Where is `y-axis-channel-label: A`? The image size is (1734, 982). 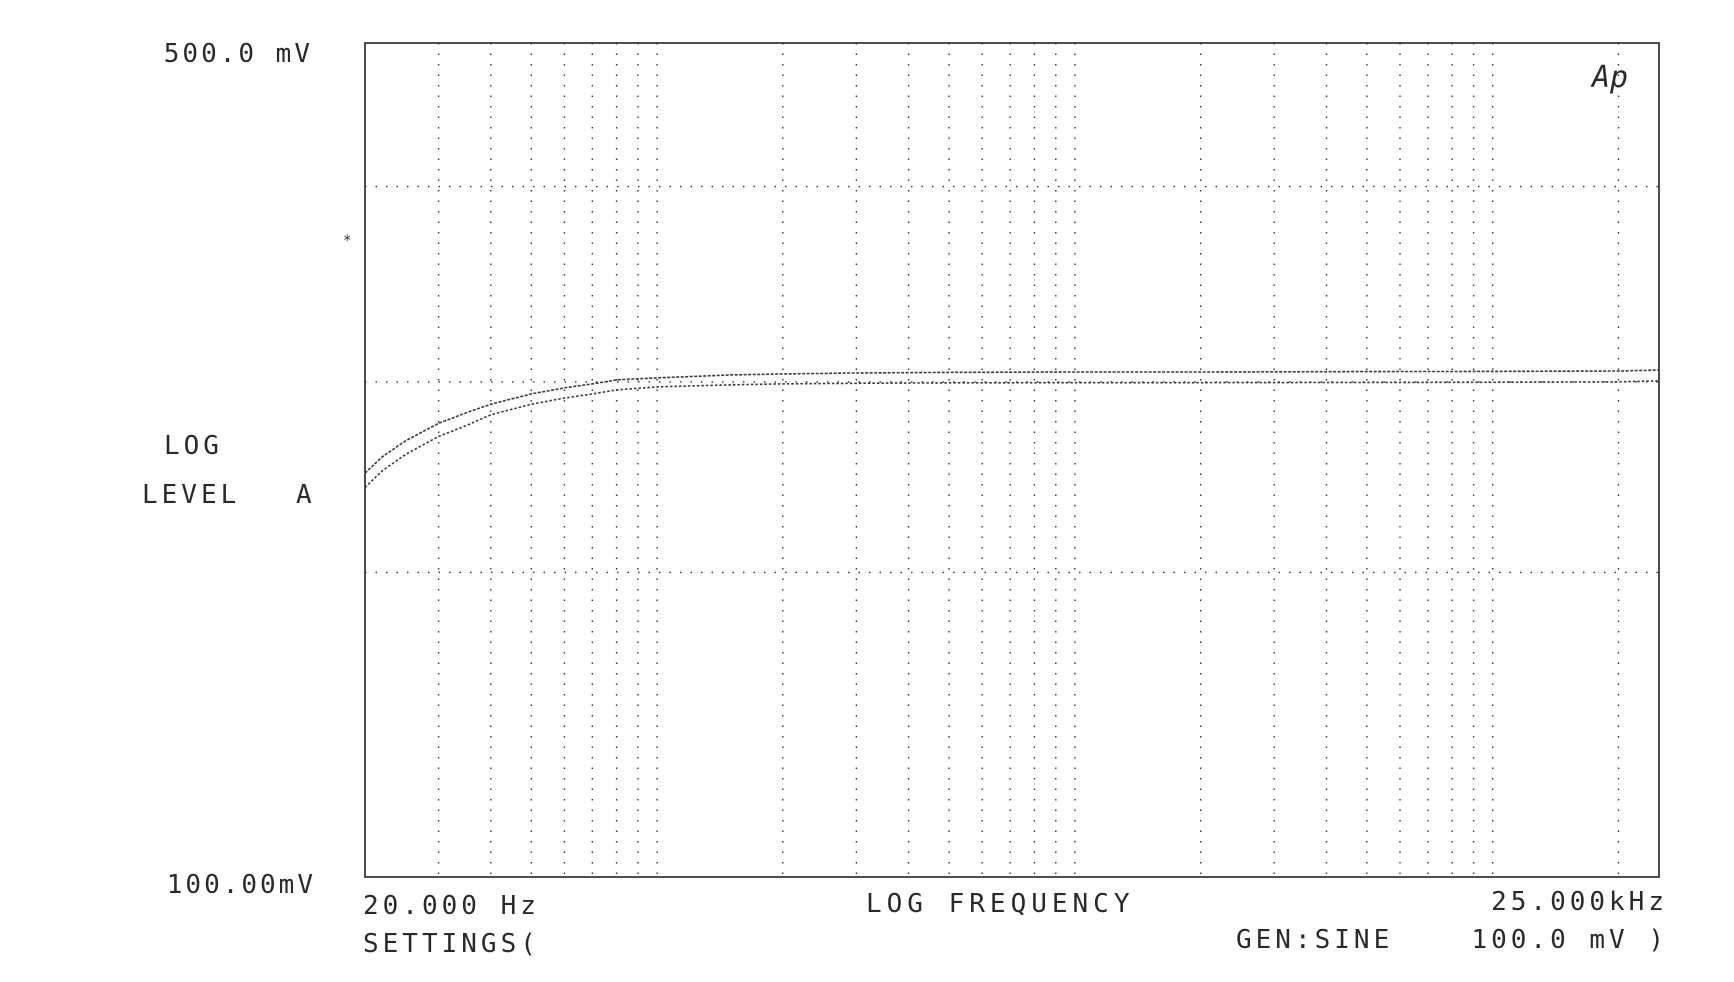
y-axis-channel-label: A is located at coordinates (304, 495).